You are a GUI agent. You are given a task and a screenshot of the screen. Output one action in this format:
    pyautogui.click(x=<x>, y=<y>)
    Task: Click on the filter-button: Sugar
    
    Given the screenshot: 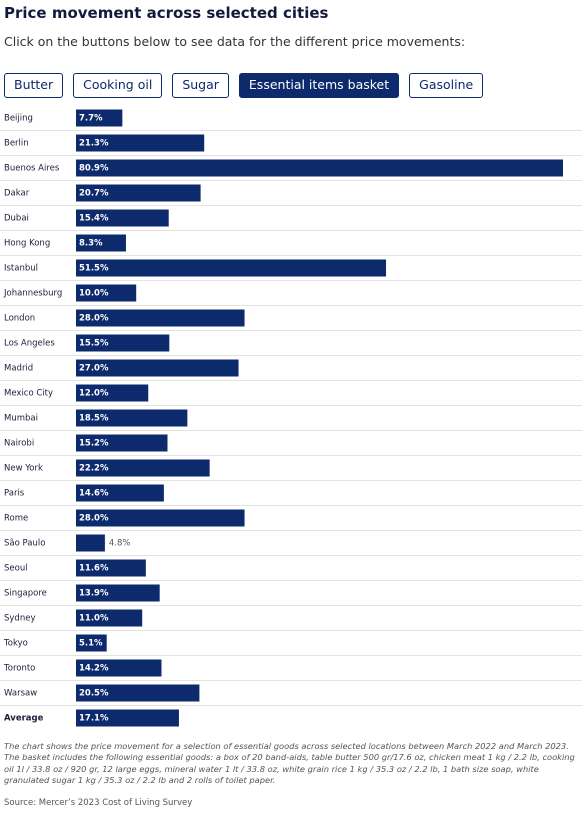 What is the action you would take?
    pyautogui.click(x=200, y=85)
    